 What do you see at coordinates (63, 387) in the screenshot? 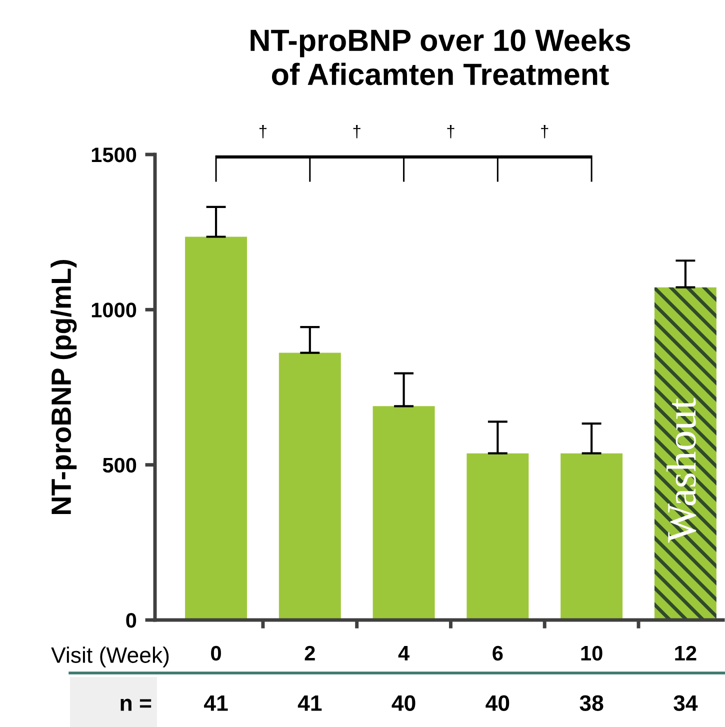
I see `y-axis-title: NT-proBNP (pg/mL)` at bounding box center [63, 387].